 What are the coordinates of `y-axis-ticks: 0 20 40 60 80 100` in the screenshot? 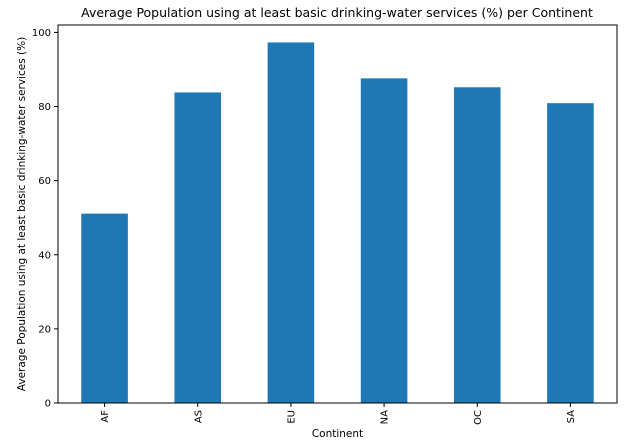 It's located at (45, 219).